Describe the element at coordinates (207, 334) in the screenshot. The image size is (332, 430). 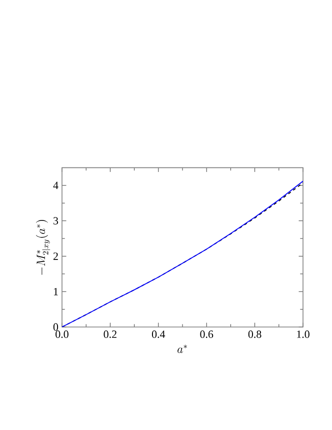
I see `x-tick-label: 0.6` at that location.